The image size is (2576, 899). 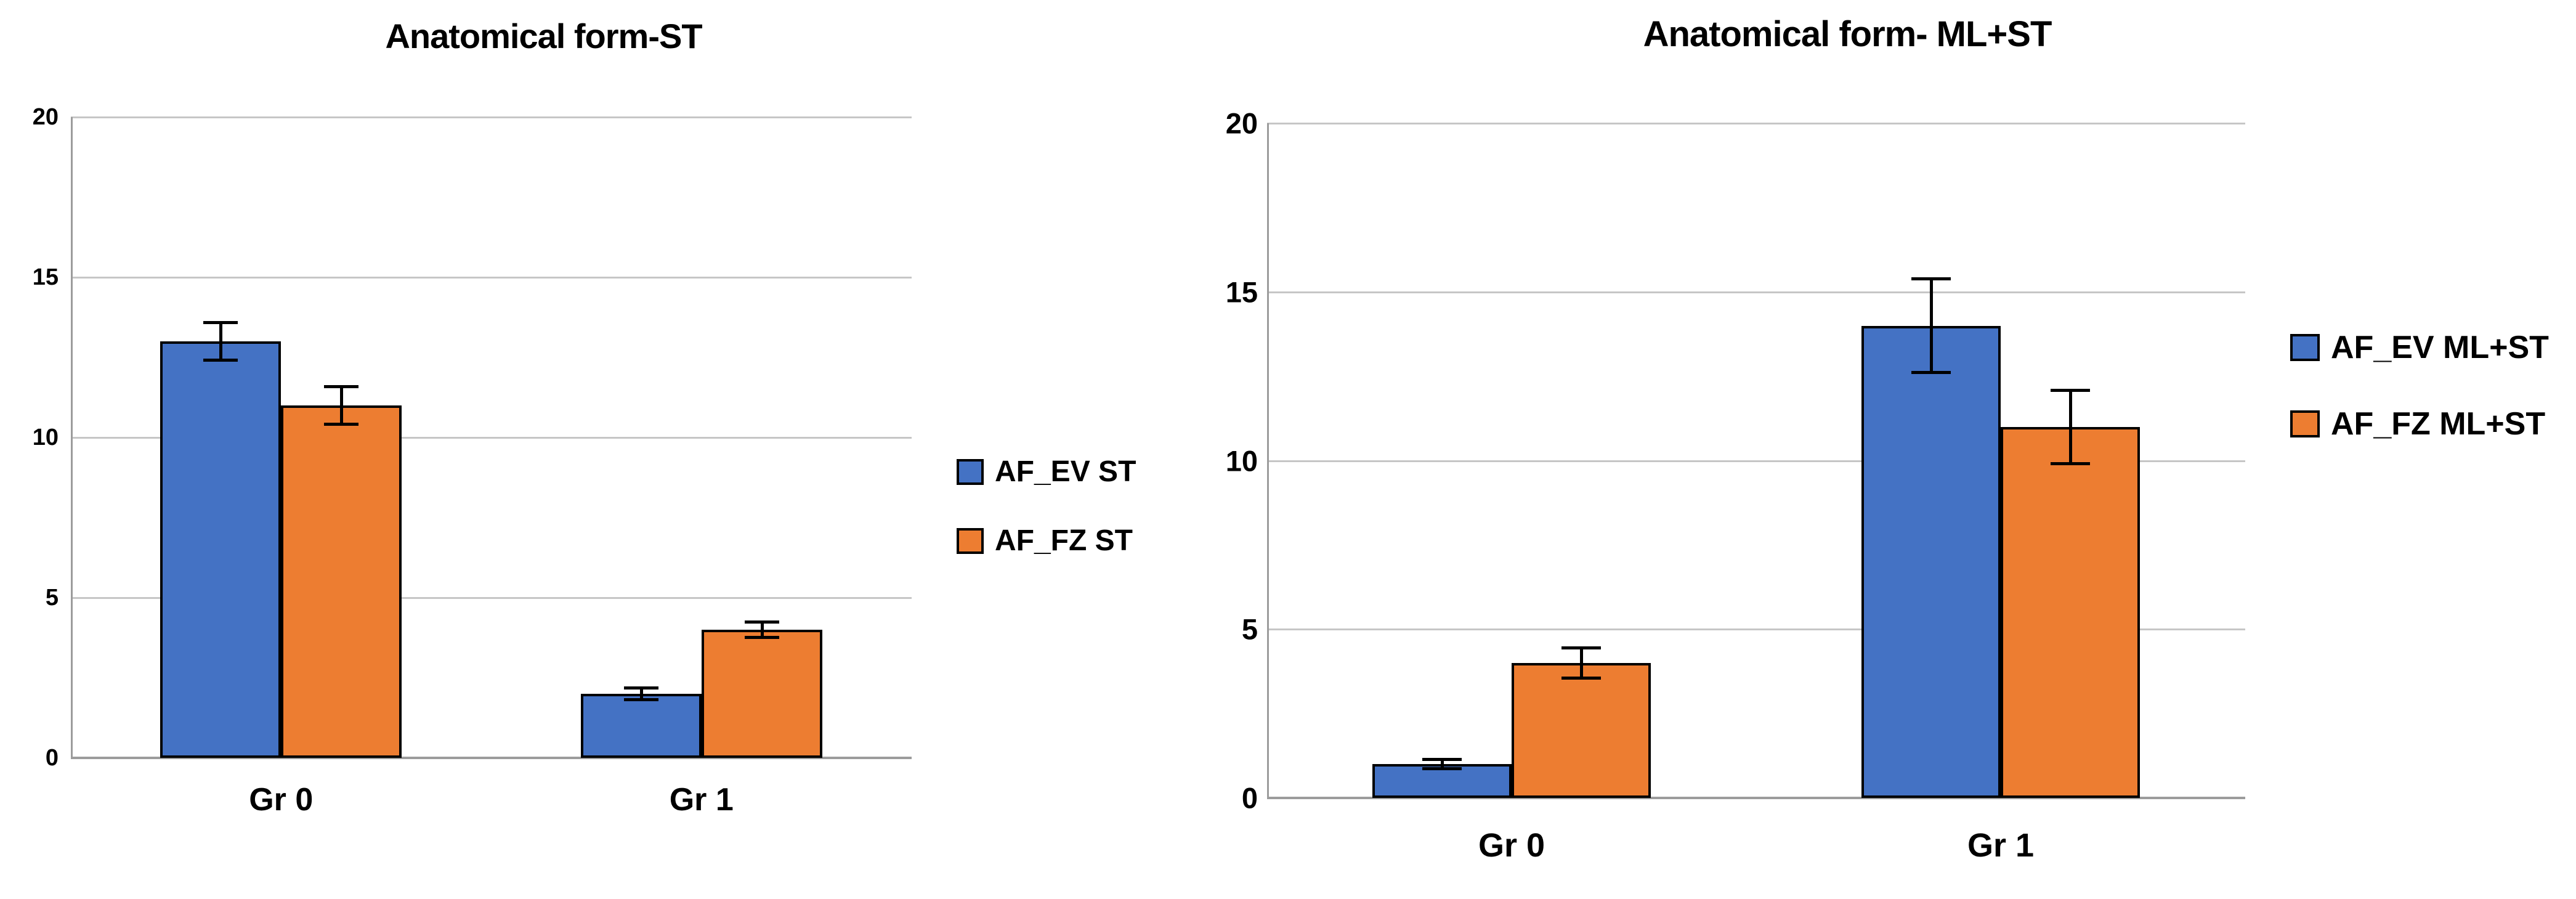 I want to click on legend-item: AF_FZ ST, so click(x=1045, y=541).